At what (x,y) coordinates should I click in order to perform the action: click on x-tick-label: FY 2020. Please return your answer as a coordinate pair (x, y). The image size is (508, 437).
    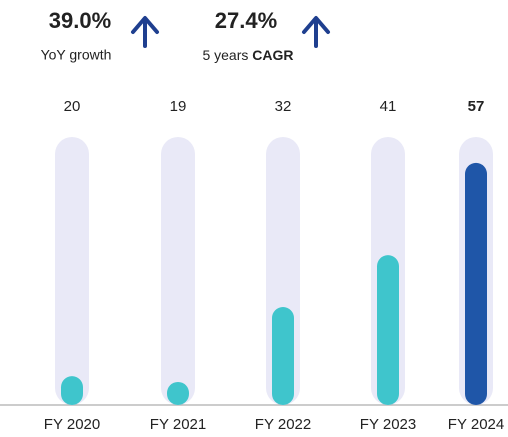
    Looking at the image, I should click on (72, 424).